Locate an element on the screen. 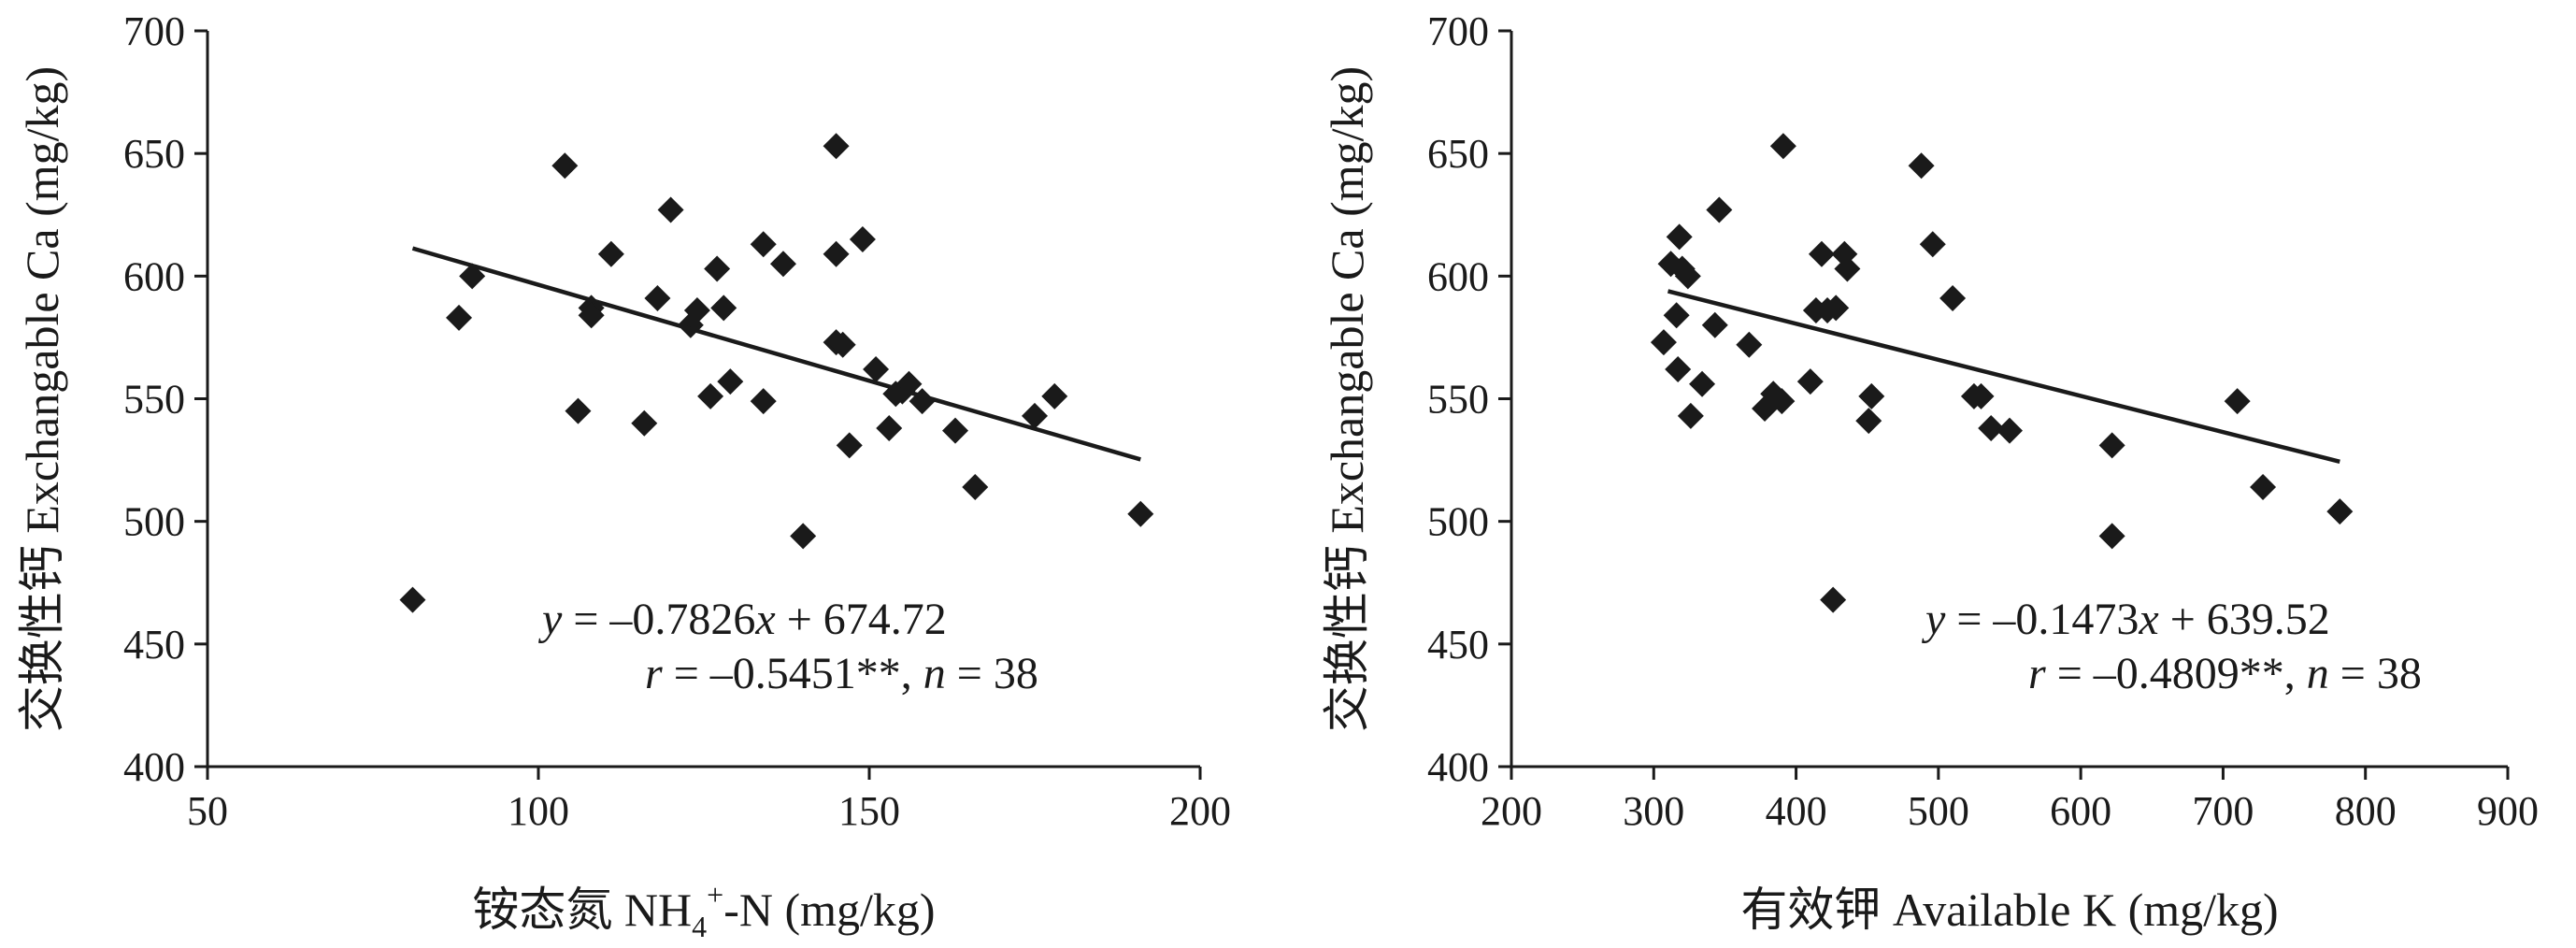  equation-line-1: y = –0.1473x + 639.52 is located at coordinates (2125, 619).